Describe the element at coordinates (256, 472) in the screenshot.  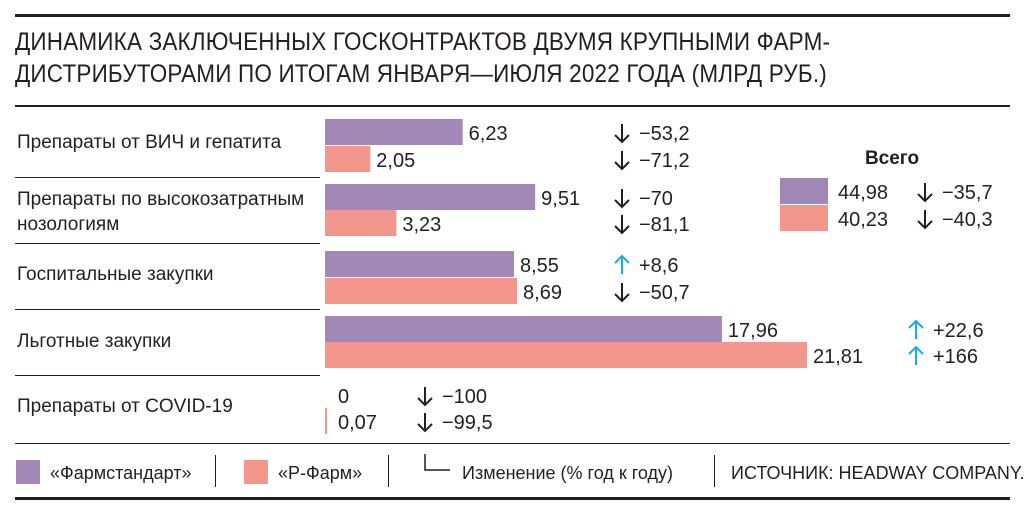
I see `legend-swatch-rpharm` at that location.